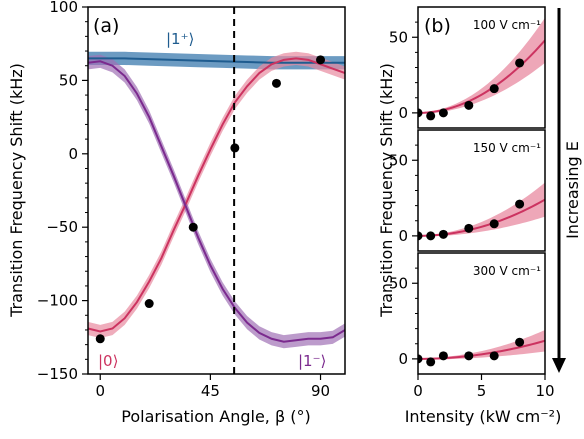 This screenshot has height=439, width=584. Describe the element at coordinates (57, 374) in the screenshot. I see `y-tick-label: −150` at that location.